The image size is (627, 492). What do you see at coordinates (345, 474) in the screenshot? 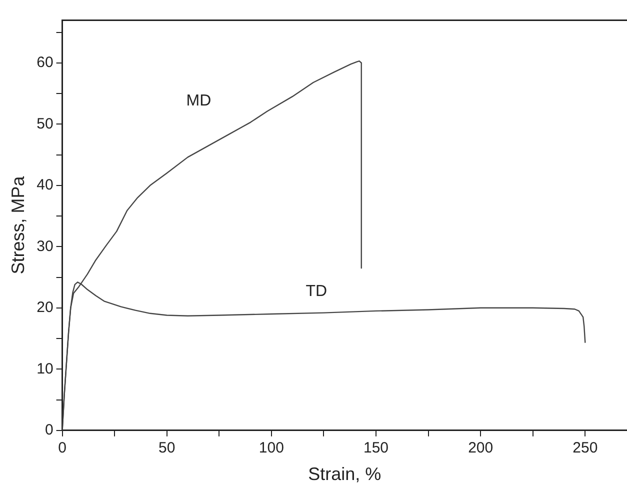
I see `x-axis-title: Strain, %` at bounding box center [345, 474].